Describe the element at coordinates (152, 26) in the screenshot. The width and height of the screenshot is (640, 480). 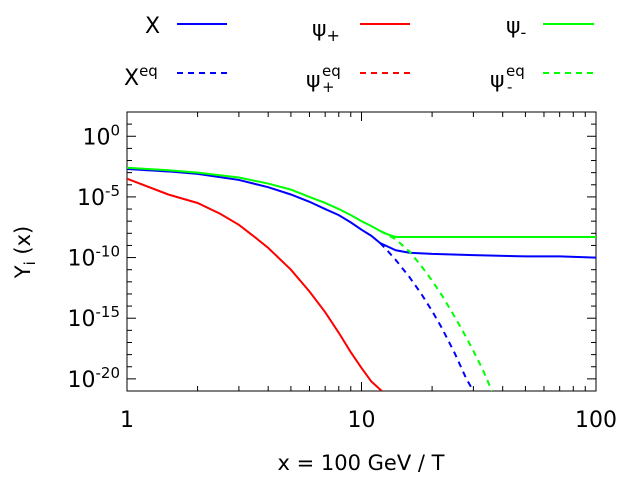
I see `legend-label-x: X` at that location.